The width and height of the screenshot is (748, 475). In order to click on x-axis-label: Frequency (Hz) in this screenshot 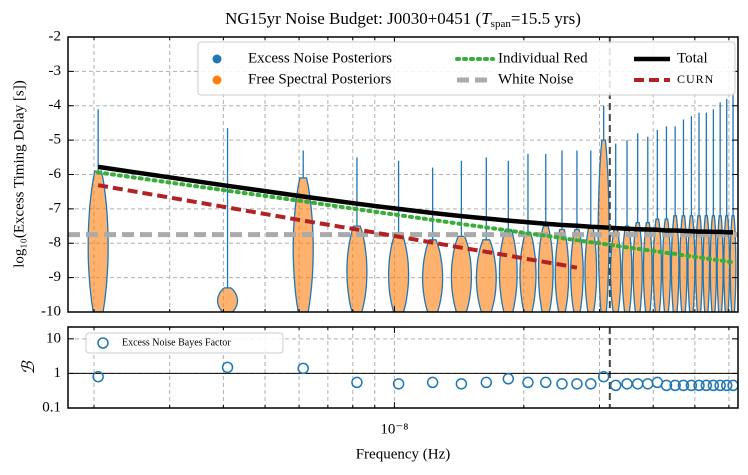, I will do `click(403, 454)`.